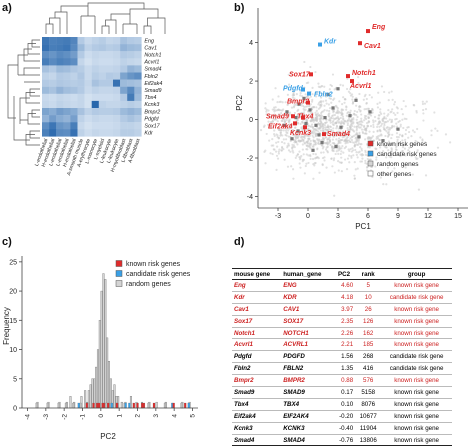 The image size is (474, 446). Describe the element at coordinates (23, 92) in the screenshot. I see `row-dendrogram` at that location.